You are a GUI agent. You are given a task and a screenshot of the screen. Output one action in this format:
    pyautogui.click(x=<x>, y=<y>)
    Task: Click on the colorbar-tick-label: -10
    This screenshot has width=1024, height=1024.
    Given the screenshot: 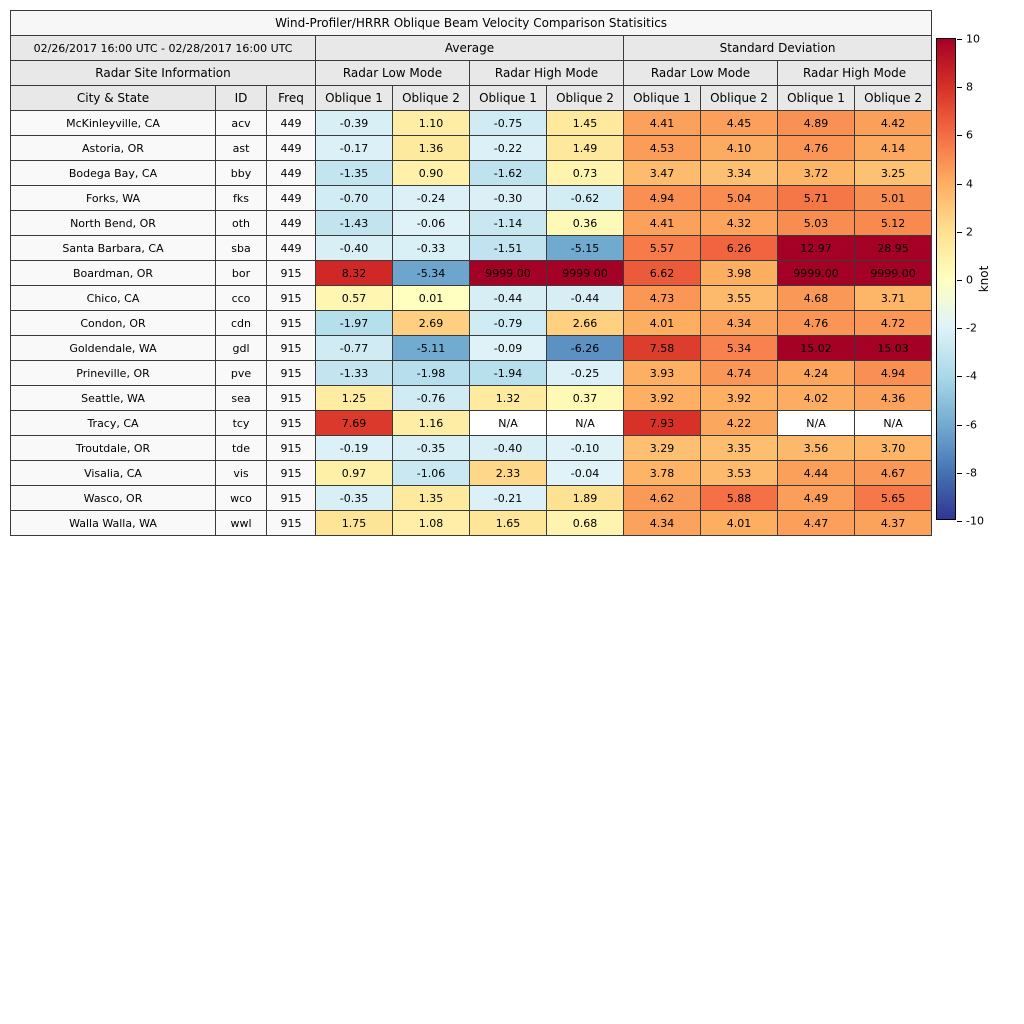 What is the action you would take?
    pyautogui.click(x=975, y=521)
    